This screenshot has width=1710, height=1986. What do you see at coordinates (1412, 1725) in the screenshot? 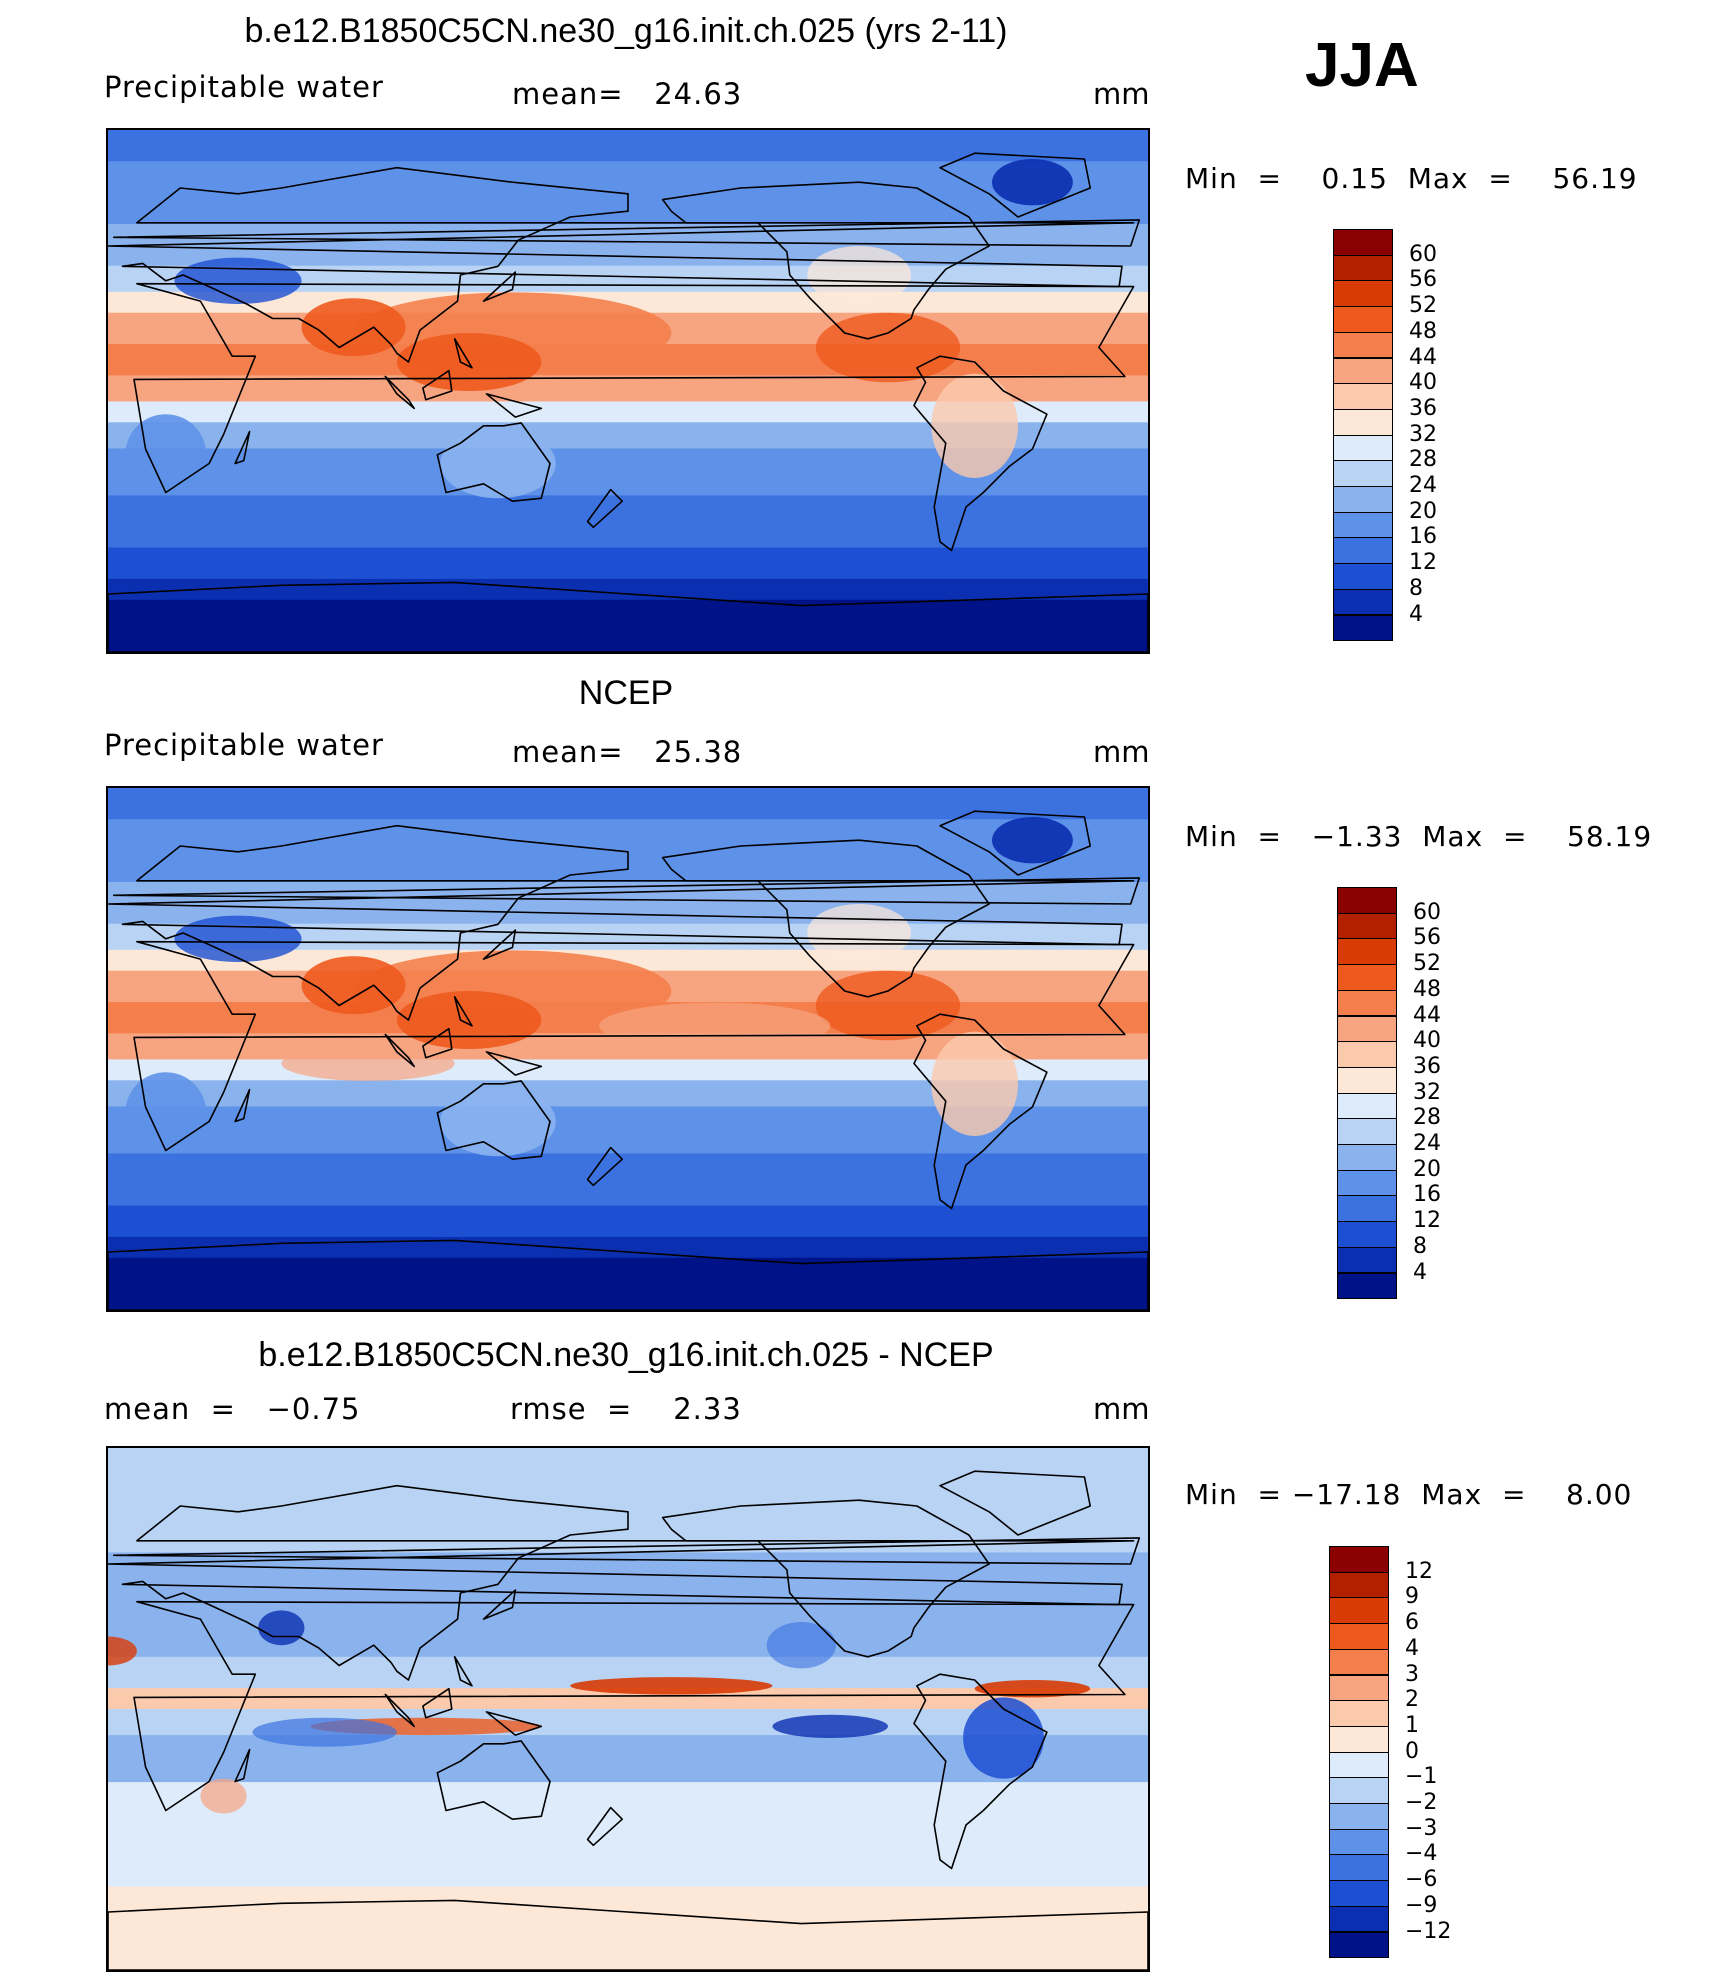
I see `colorbar-tick-label: 1` at bounding box center [1412, 1725].